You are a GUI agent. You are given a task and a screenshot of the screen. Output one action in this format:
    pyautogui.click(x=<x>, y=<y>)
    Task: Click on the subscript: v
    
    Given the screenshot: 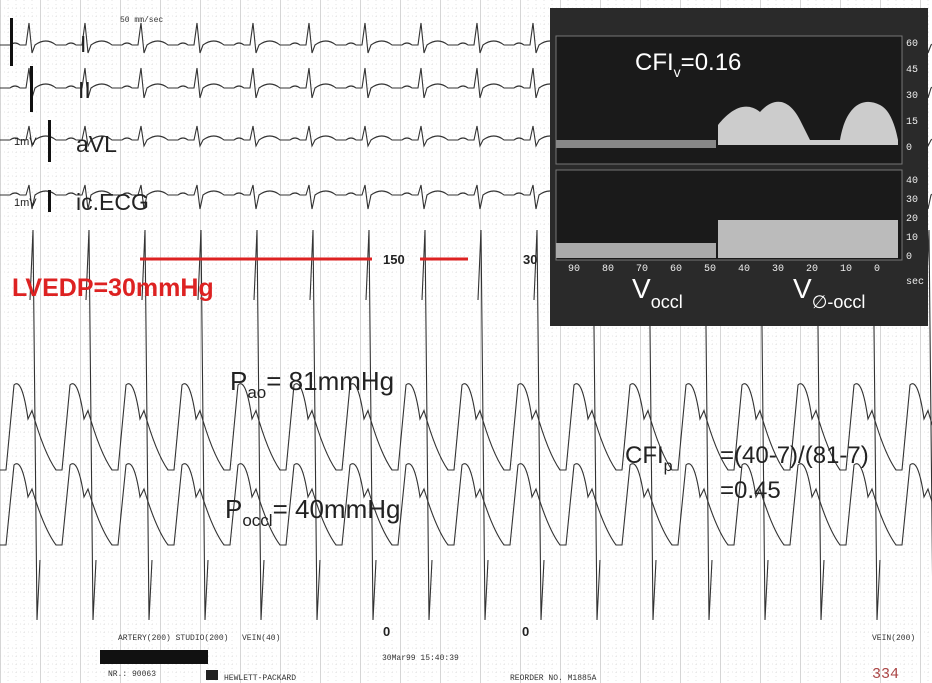 What is the action you would take?
    pyautogui.click(x=677, y=72)
    